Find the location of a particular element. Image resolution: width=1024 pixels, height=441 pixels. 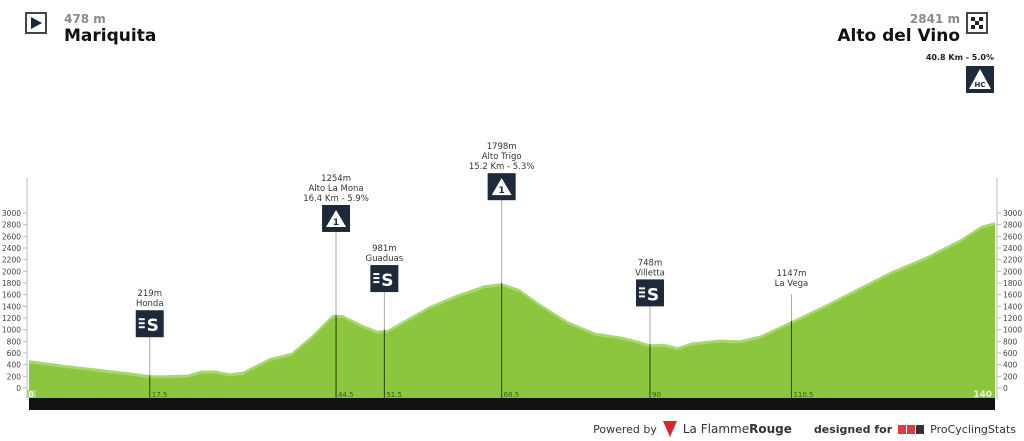

x-km-label: 44.5 is located at coordinates (346, 395).